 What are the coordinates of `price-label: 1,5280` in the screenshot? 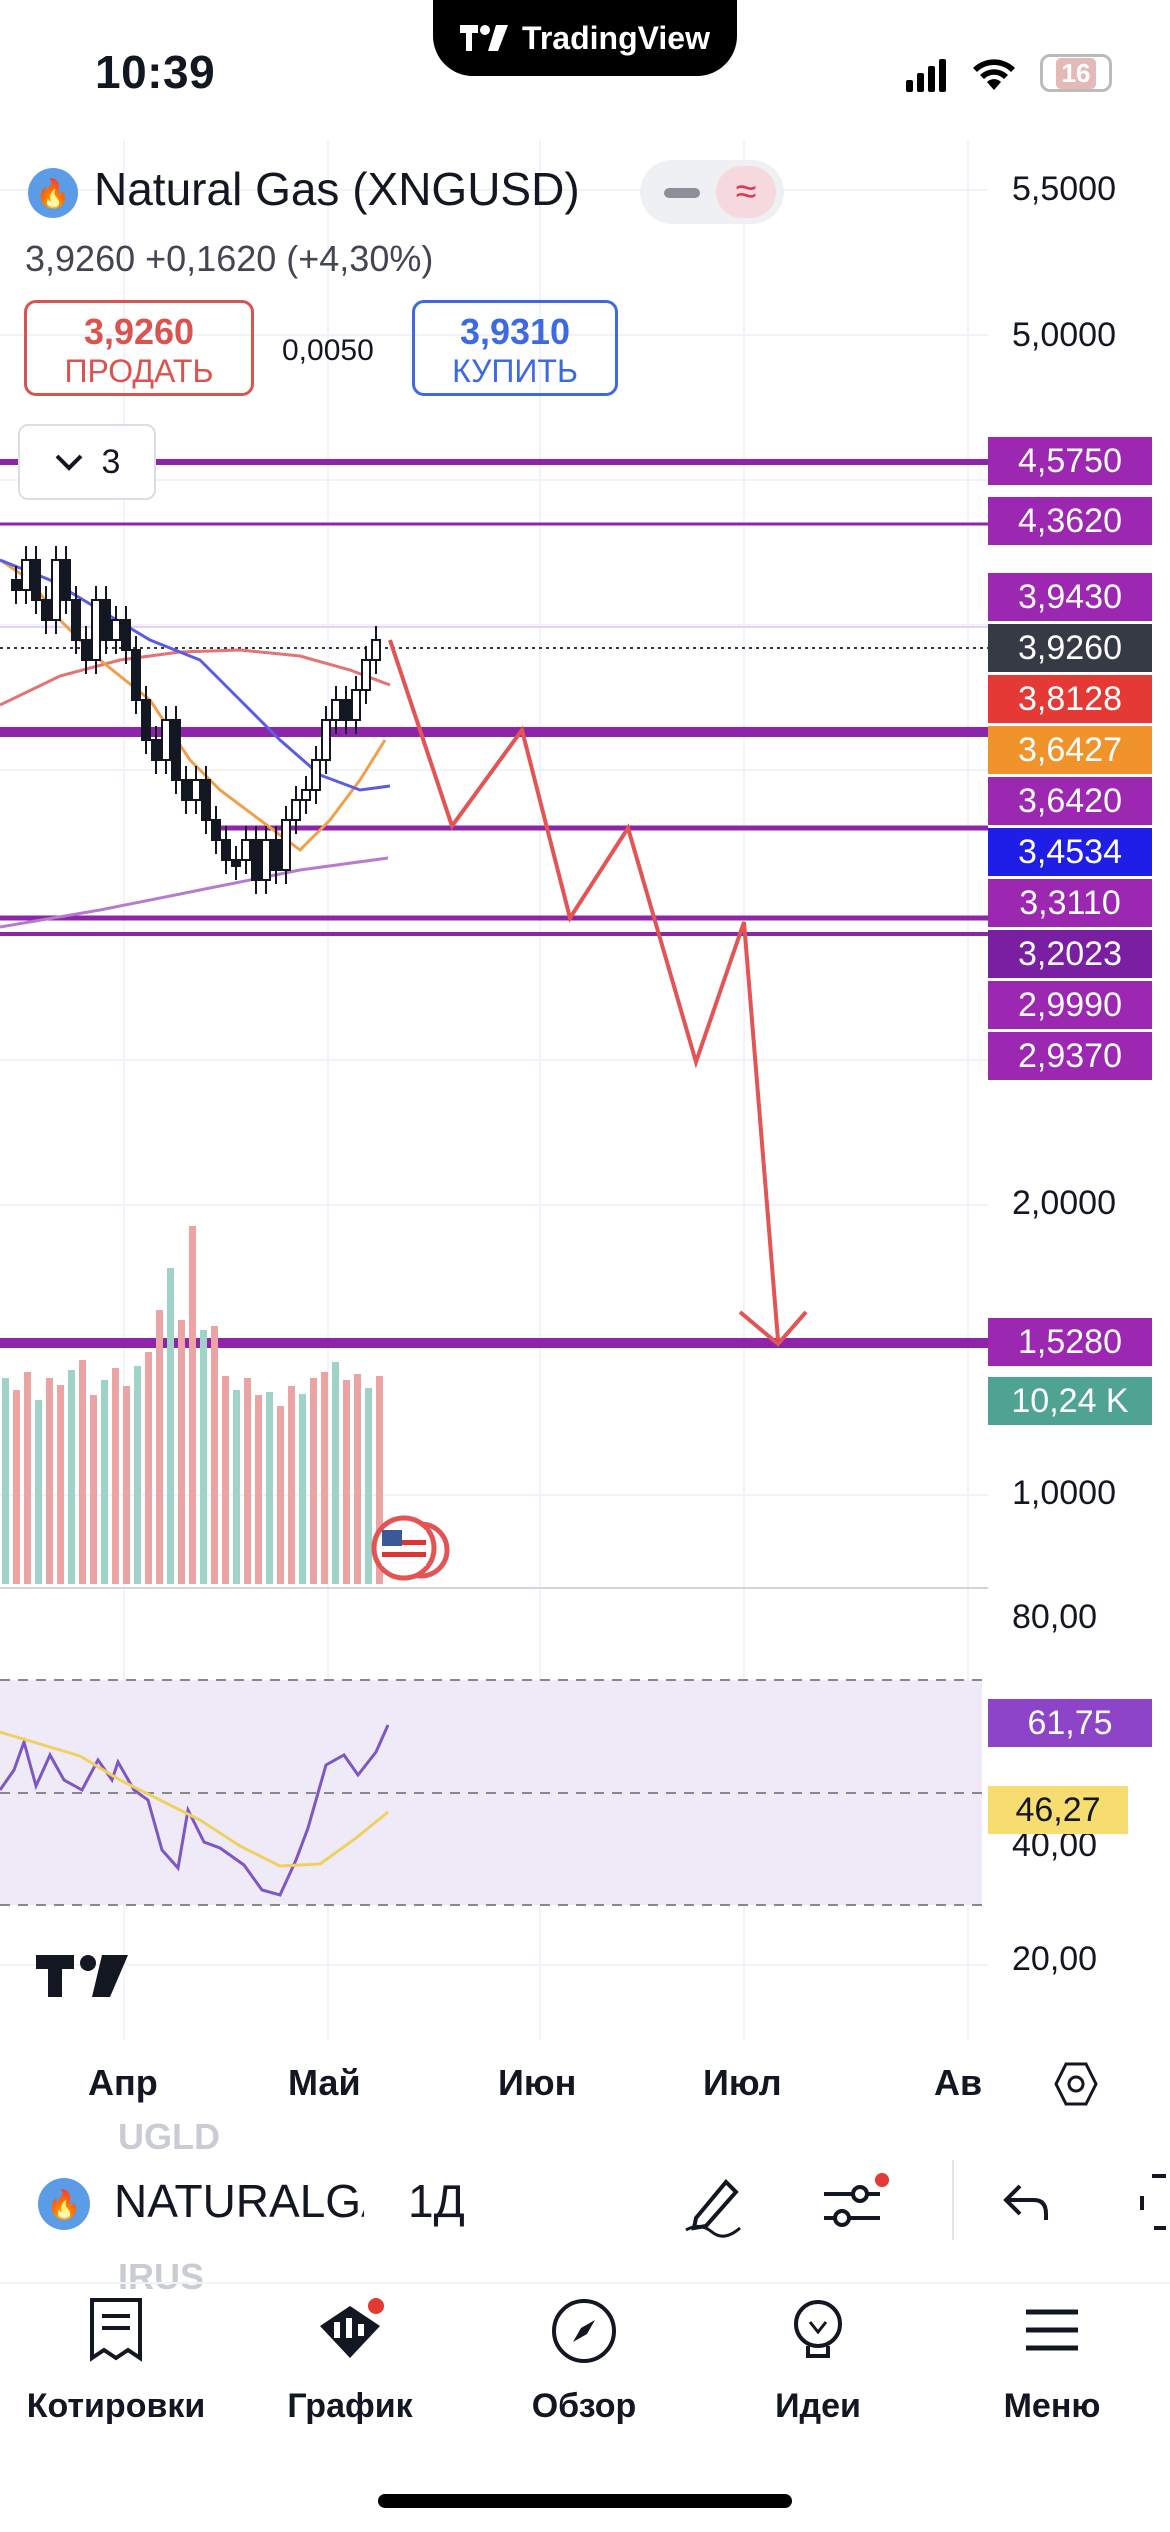 It's located at (1070, 1342).